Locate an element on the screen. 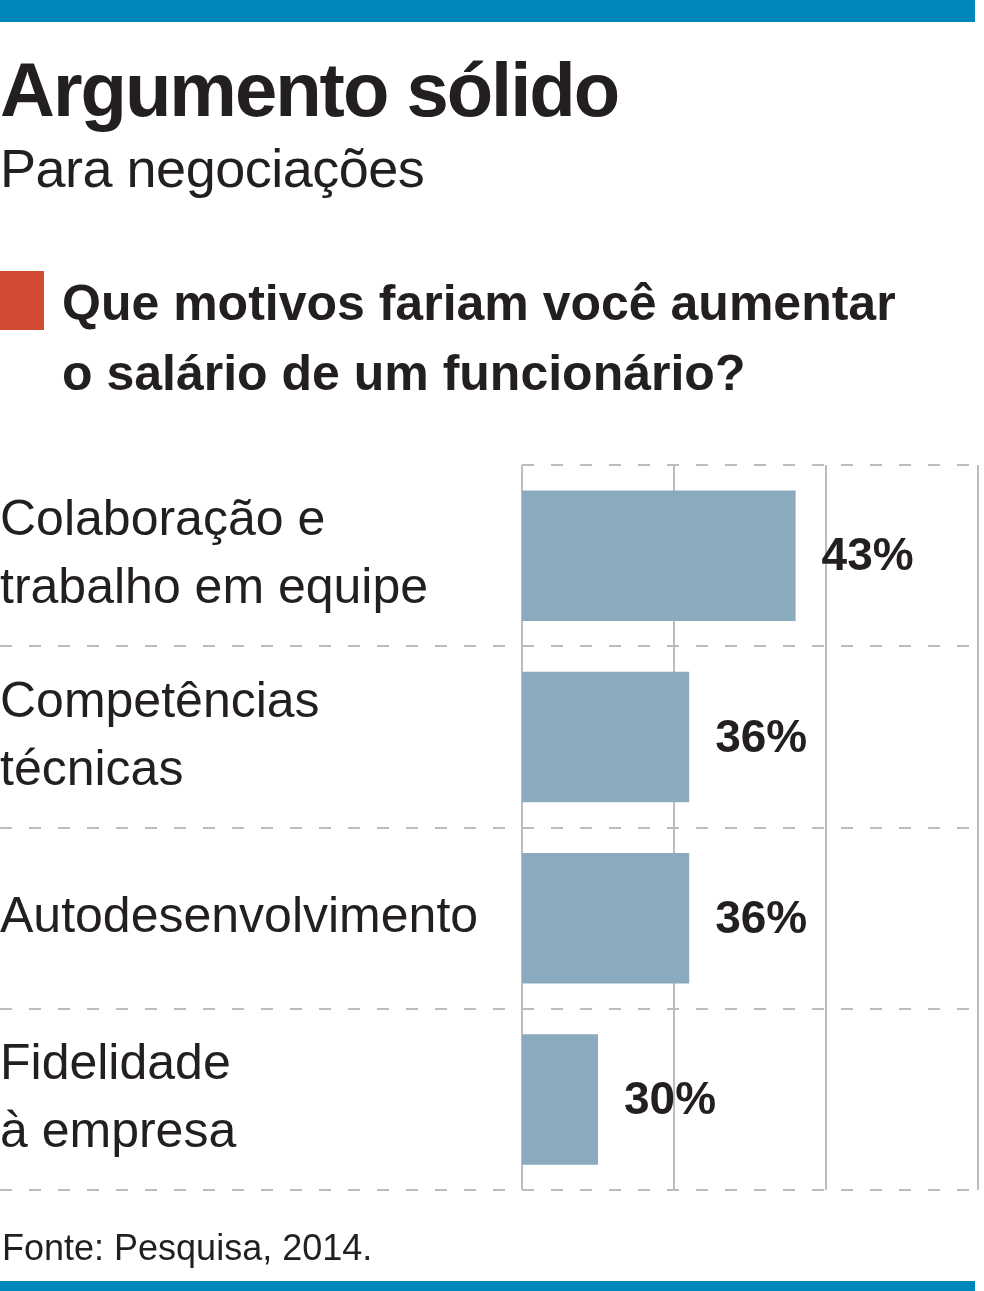 The height and width of the screenshot is (1291, 984). data-label: 30% is located at coordinates (670, 1098).